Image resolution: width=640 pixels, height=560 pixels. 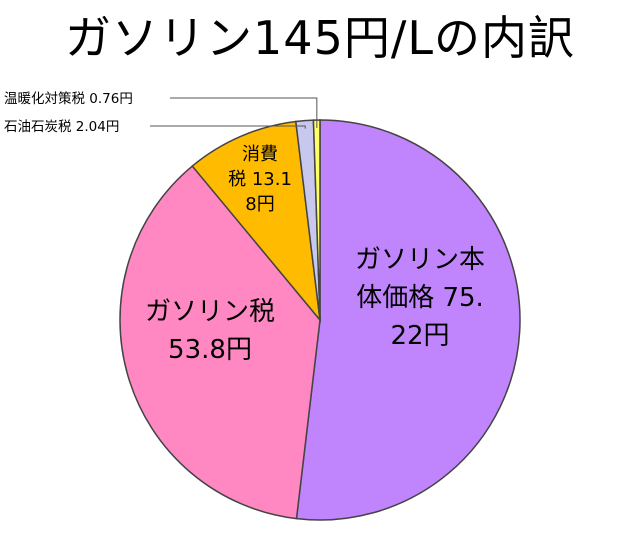 What do you see at coordinates (320, 38) in the screenshot?
I see `chart-title: ガソリン145円/Lの内訳` at bounding box center [320, 38].